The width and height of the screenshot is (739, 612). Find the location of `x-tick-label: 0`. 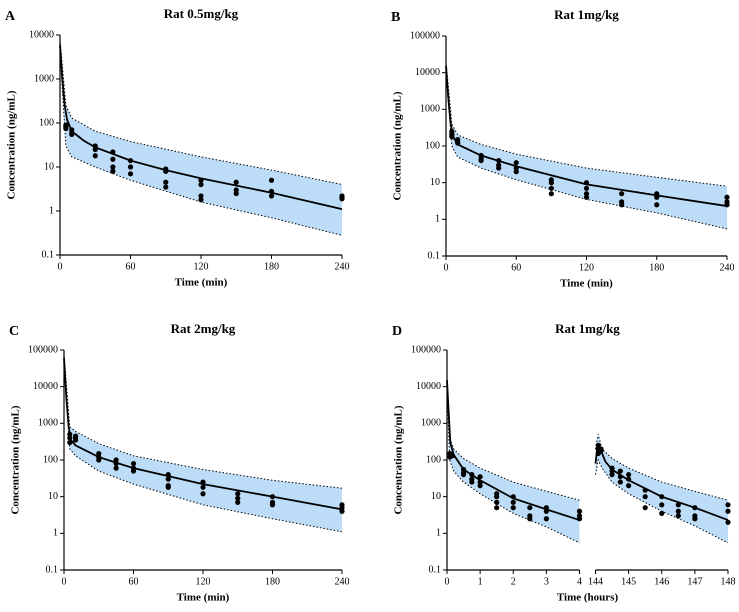

x-tick-label: 0 is located at coordinates (60, 266).